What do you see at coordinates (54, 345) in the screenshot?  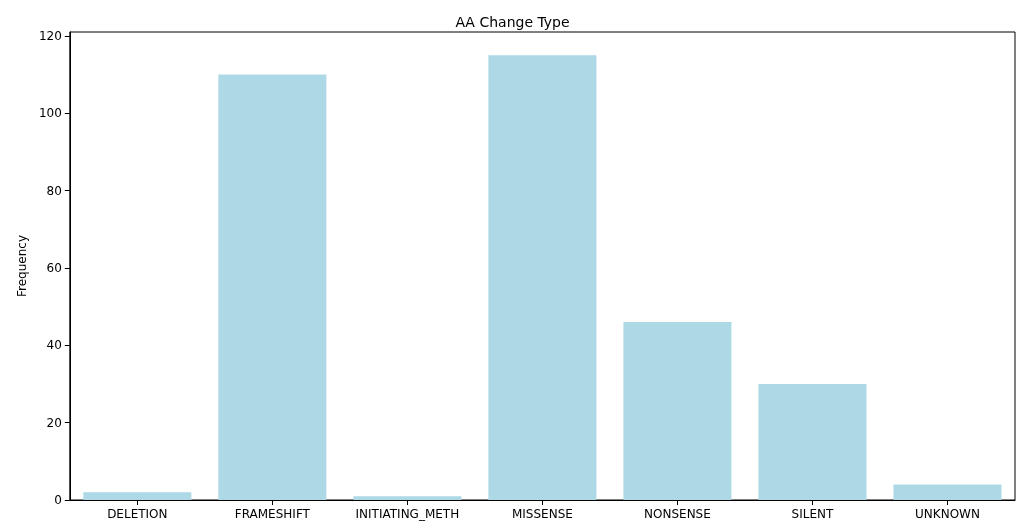 I see `y-tick-label: 40` at bounding box center [54, 345].